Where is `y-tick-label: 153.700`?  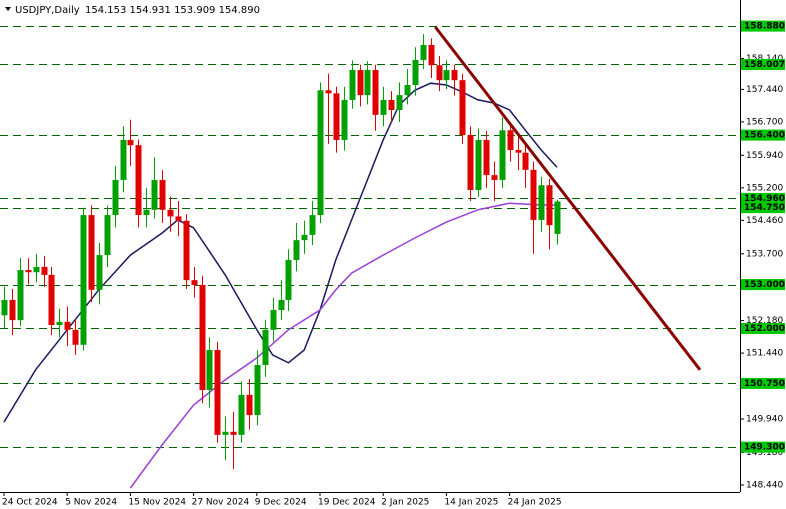
y-tick-label: 153.700 is located at coordinates (764, 254).